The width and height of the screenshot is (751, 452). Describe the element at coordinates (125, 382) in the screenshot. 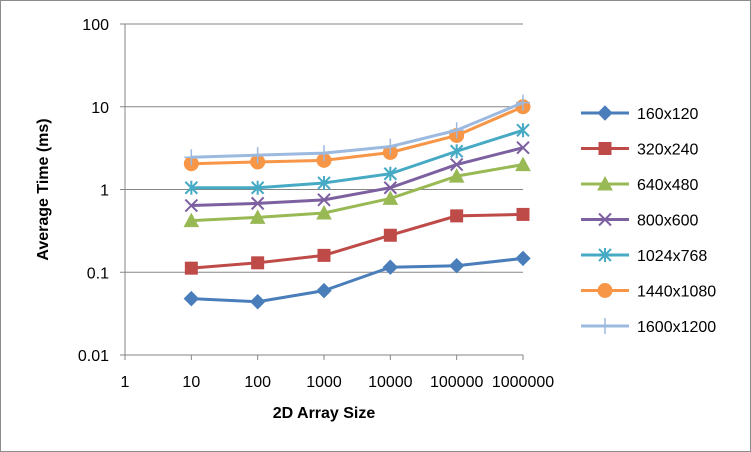

I see `x-tick-label: 1` at that location.